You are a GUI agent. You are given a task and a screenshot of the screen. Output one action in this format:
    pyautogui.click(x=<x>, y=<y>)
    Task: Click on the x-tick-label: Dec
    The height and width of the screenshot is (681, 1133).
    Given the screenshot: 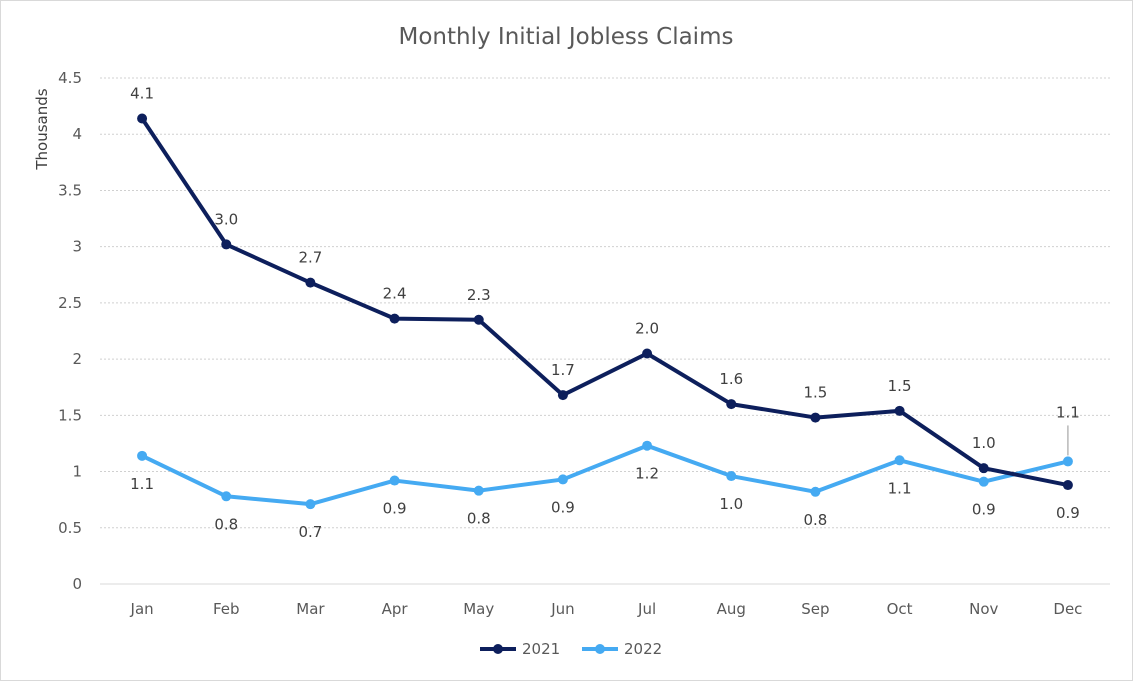 What is the action you would take?
    pyautogui.click(x=1067, y=609)
    